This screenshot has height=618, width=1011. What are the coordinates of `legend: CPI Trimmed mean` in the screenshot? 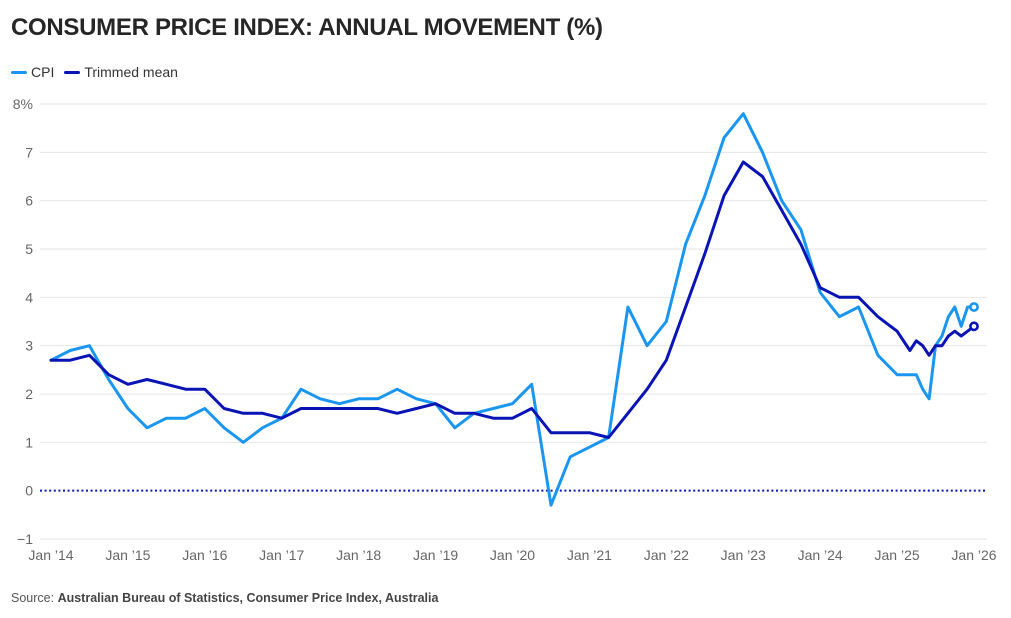 It's located at (99, 72).